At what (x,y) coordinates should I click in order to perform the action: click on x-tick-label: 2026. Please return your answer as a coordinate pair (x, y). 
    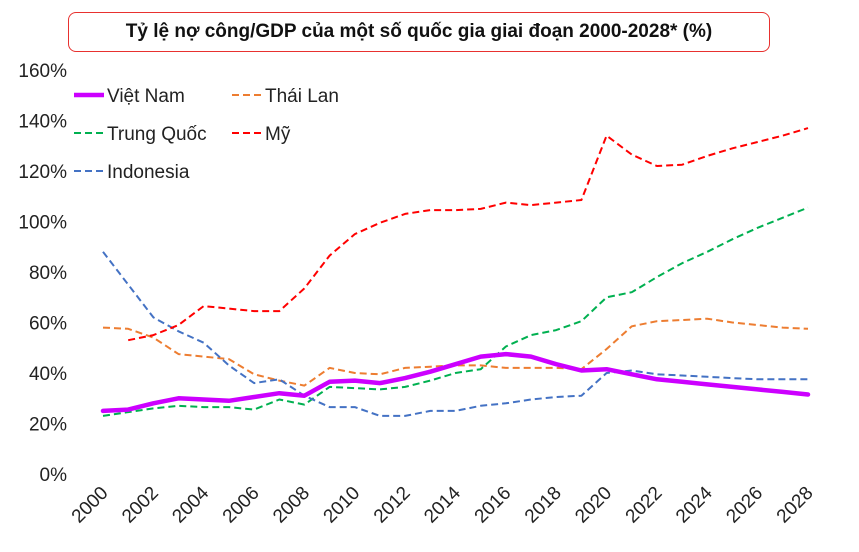
    Looking at the image, I should click on (744, 505).